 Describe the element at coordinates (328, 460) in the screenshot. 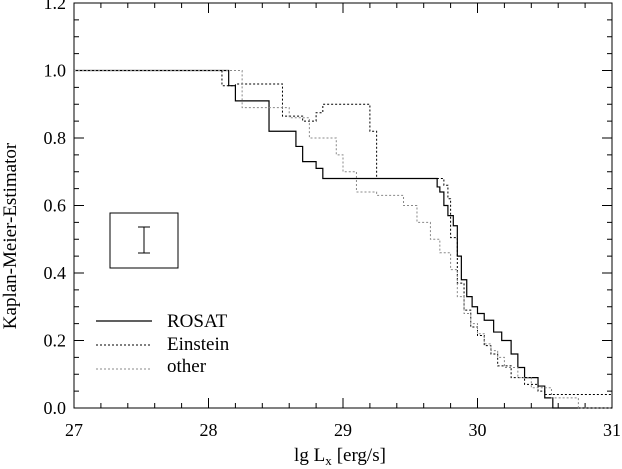

I see `x-axis-label-subscript: x` at that location.